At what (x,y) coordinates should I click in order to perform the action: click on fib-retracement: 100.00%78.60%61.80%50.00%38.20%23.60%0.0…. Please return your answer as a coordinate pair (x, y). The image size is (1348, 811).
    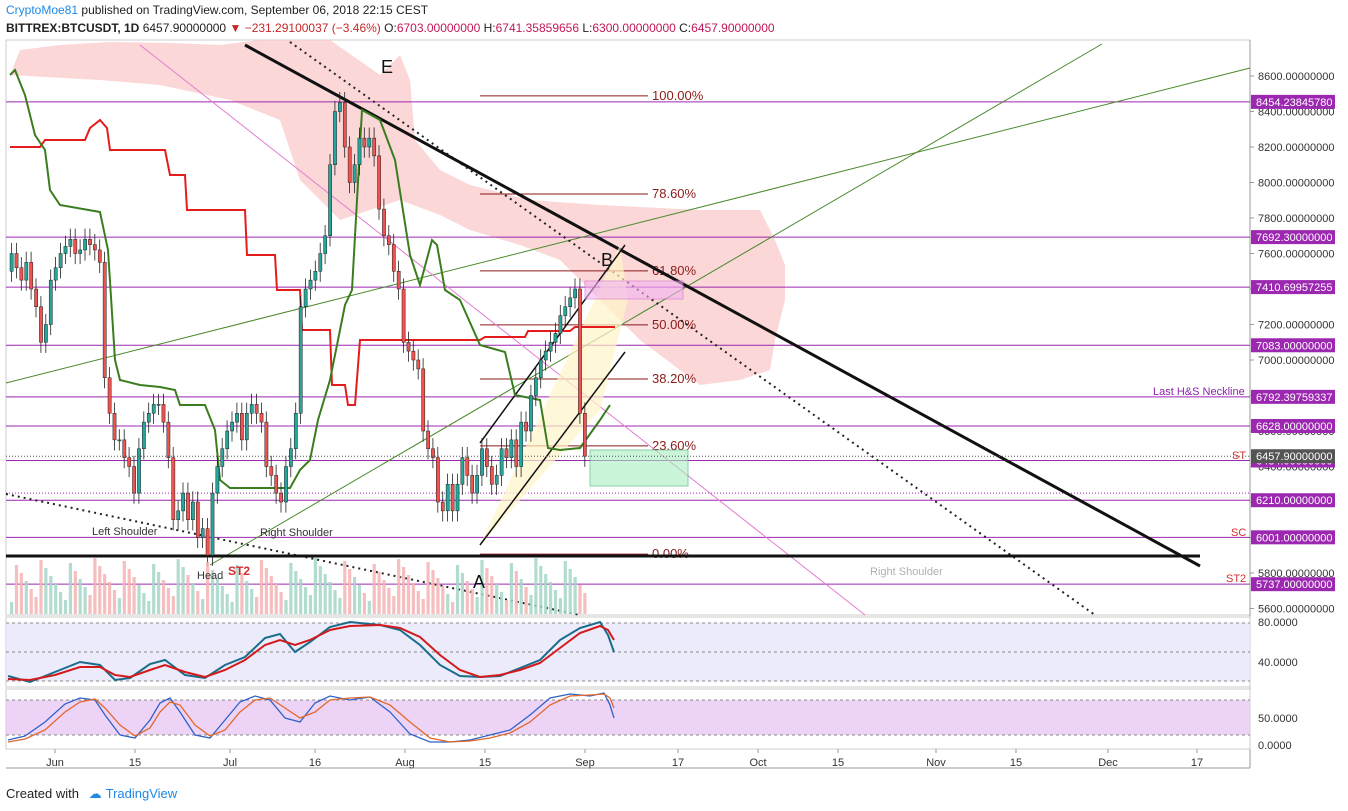
    Looking at the image, I should click on (592, 324).